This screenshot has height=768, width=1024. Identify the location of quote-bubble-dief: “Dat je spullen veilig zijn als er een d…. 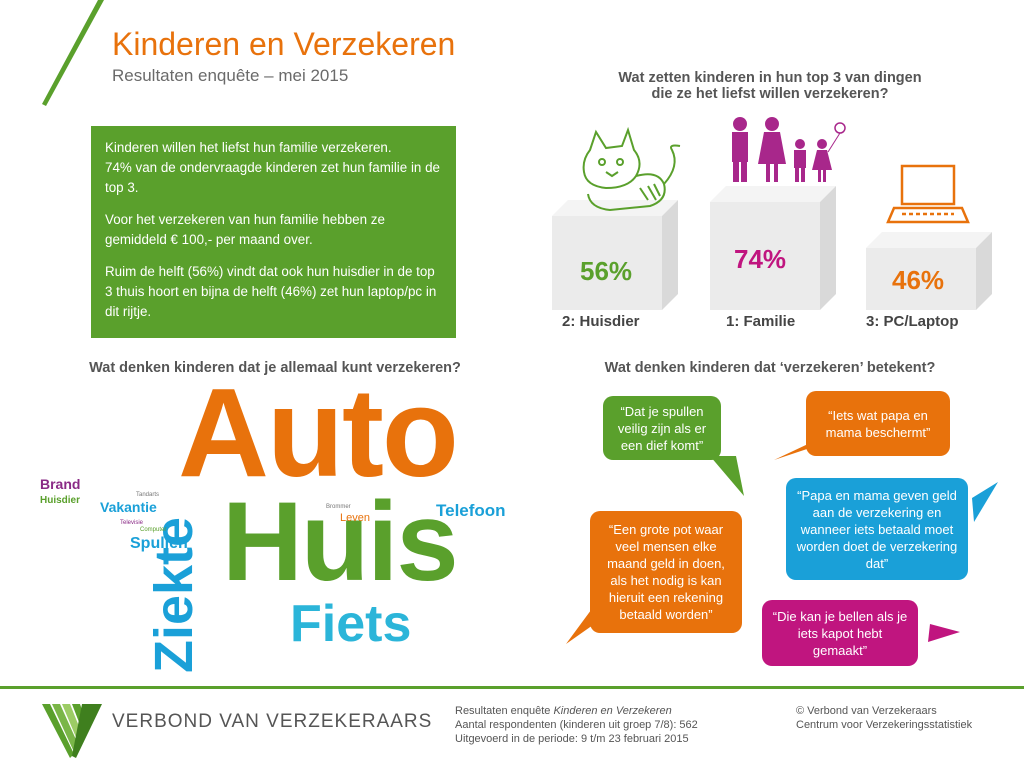
(662, 428).